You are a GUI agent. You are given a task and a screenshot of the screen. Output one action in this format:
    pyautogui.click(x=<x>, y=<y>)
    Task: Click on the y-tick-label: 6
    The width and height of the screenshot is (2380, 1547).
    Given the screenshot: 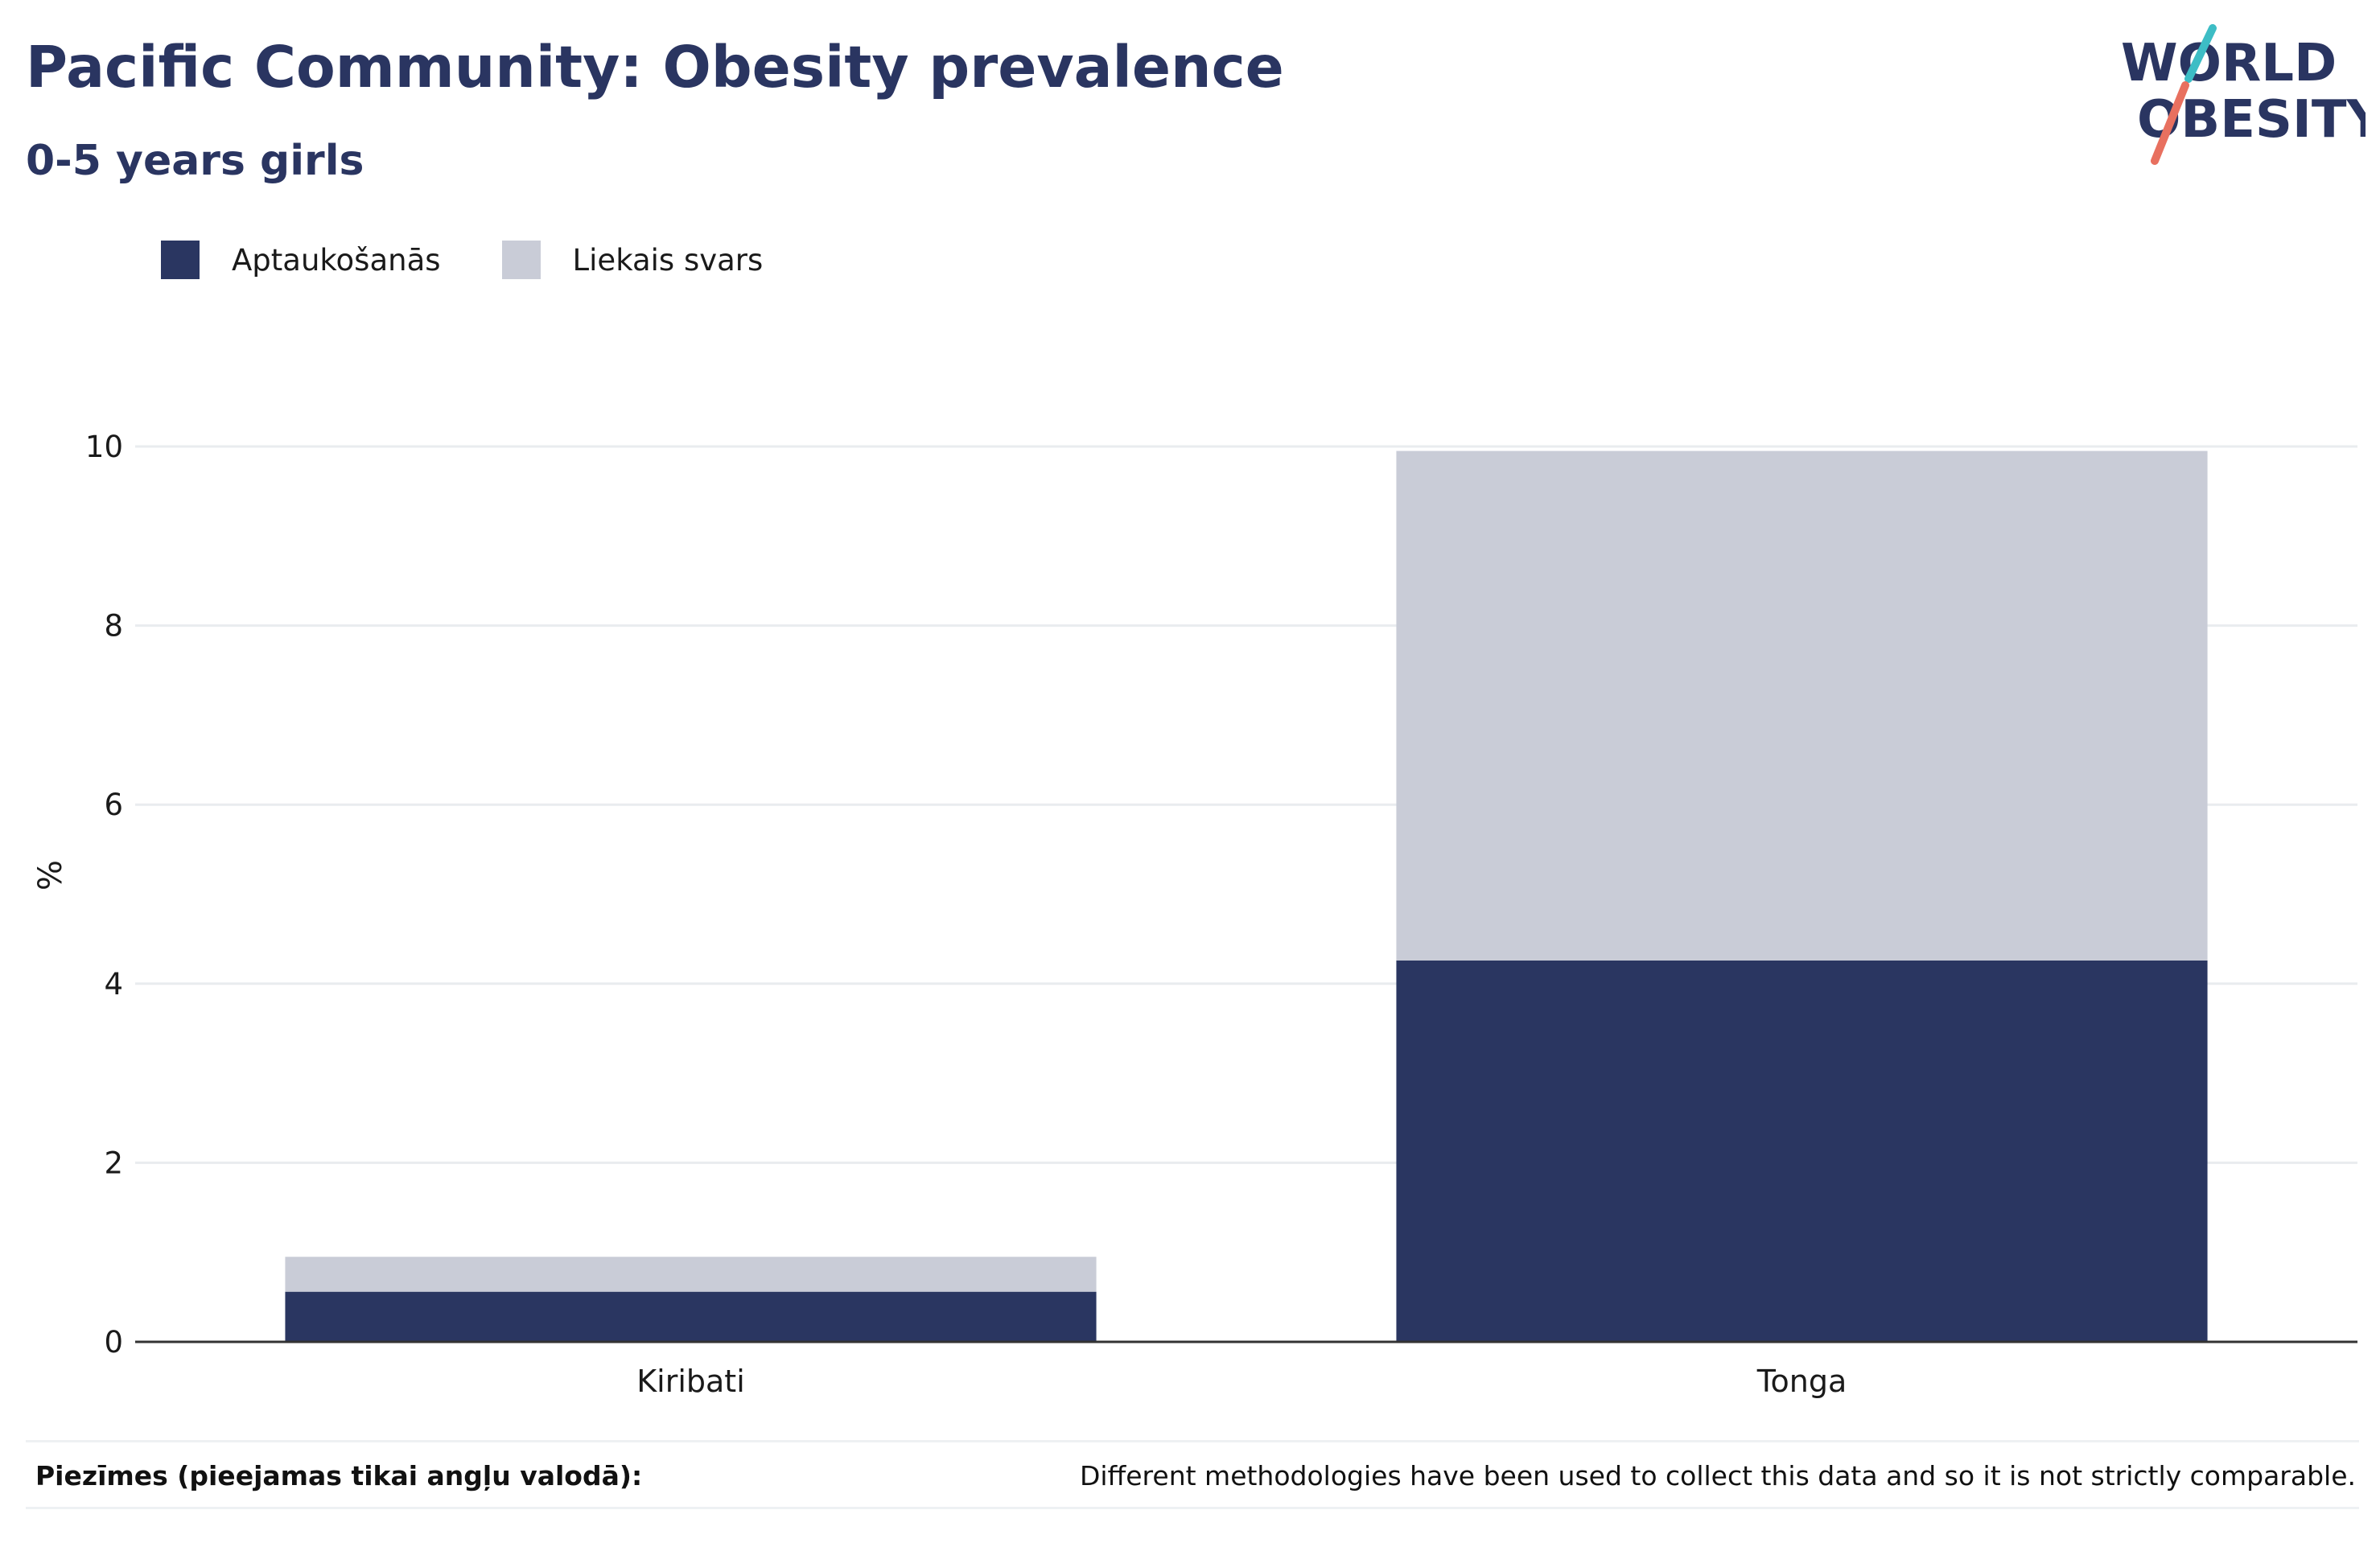 What is the action you would take?
    pyautogui.click(x=113, y=805)
    